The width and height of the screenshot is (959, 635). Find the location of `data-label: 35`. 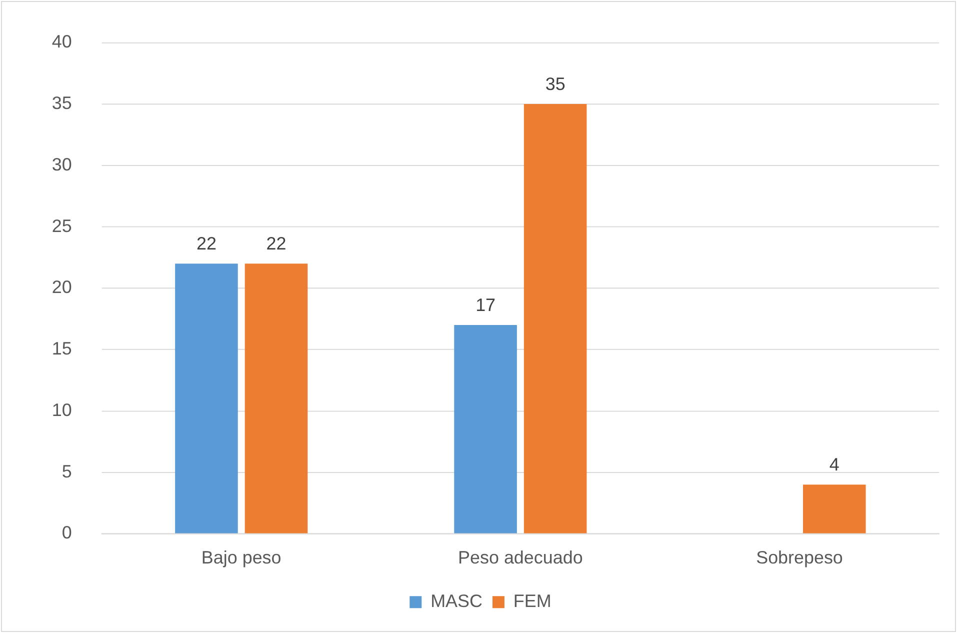

data-label: 35 is located at coordinates (555, 84).